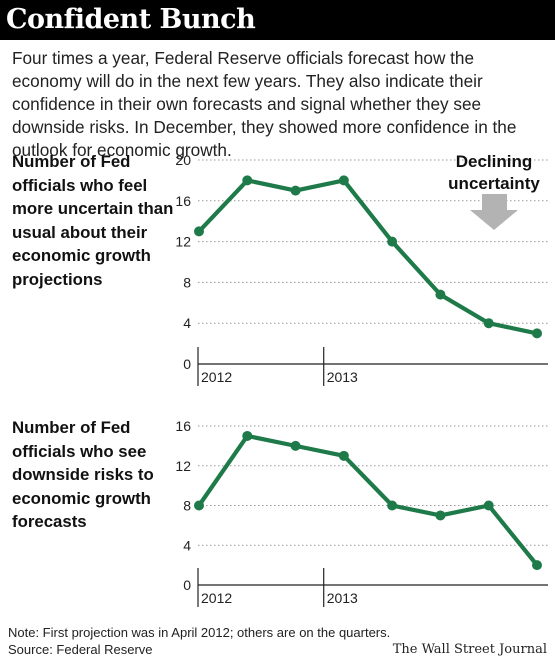  What do you see at coordinates (131, 19) in the screenshot?
I see `page-title: Confident Bunch` at bounding box center [131, 19].